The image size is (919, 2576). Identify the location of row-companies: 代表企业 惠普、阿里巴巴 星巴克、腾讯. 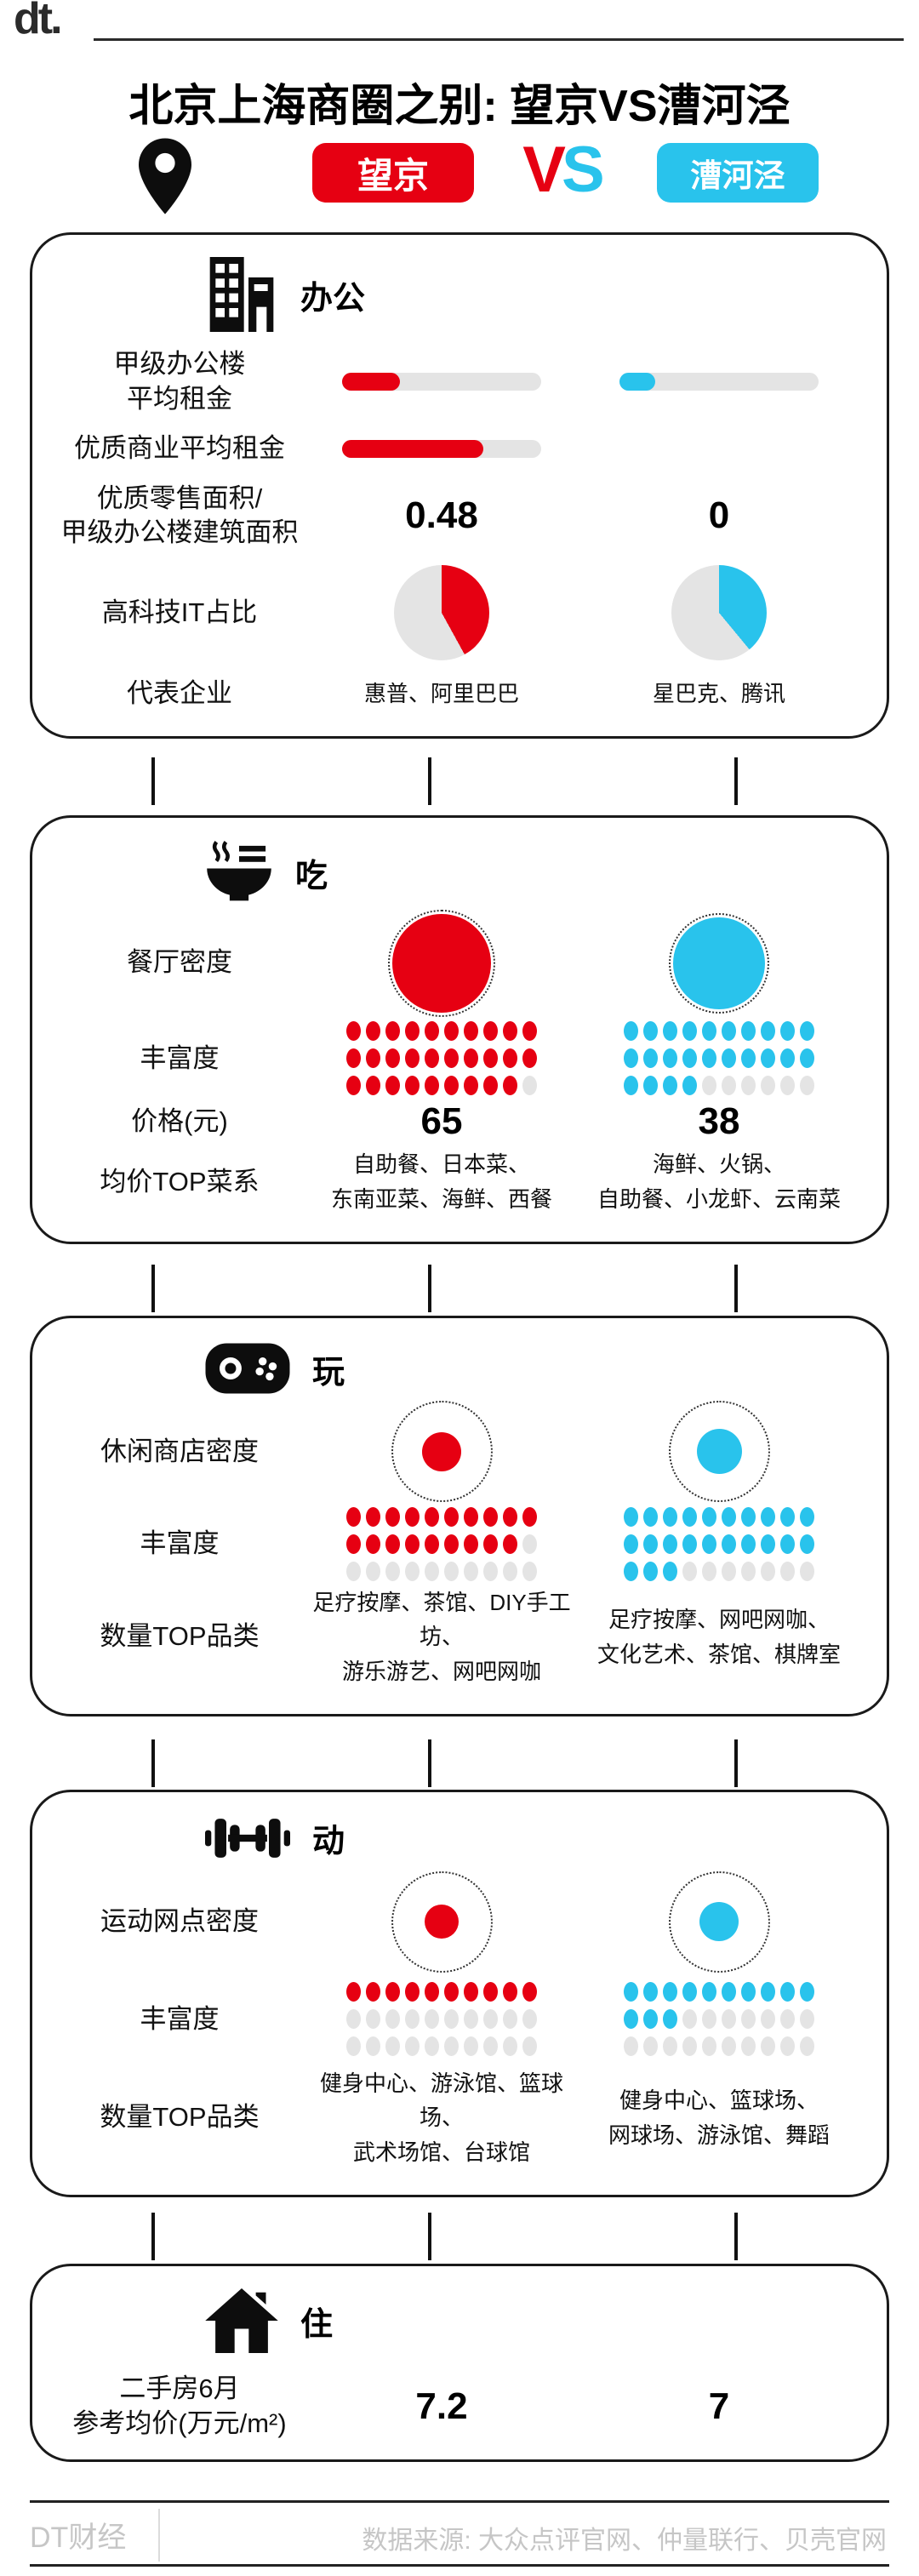
(457, 694).